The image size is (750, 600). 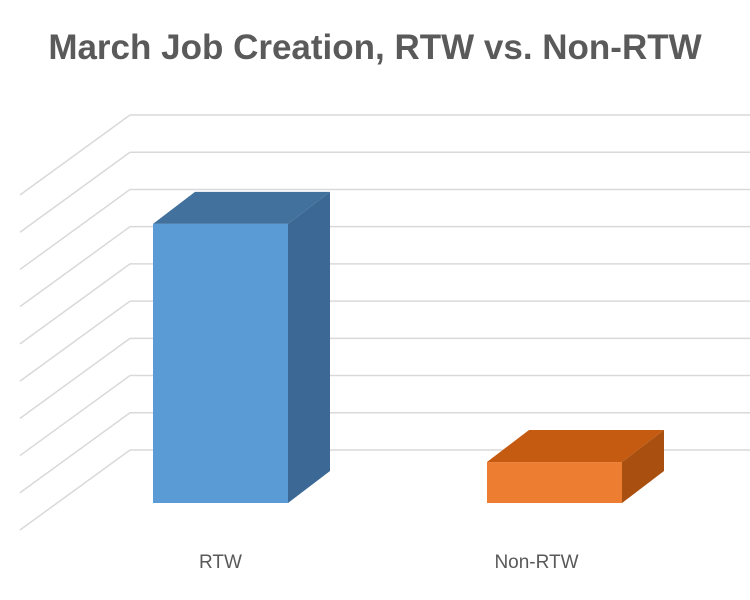 What do you see at coordinates (643, 466) in the screenshot?
I see `bar-side-non-rtw` at bounding box center [643, 466].